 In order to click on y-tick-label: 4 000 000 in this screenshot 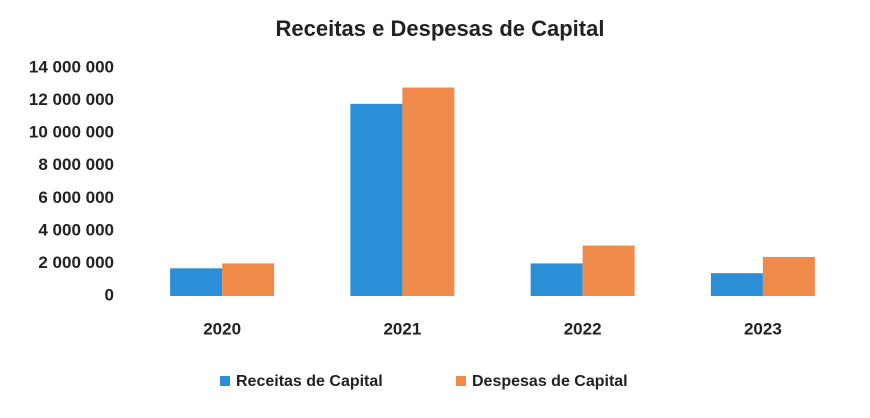, I will do `click(76, 229)`.